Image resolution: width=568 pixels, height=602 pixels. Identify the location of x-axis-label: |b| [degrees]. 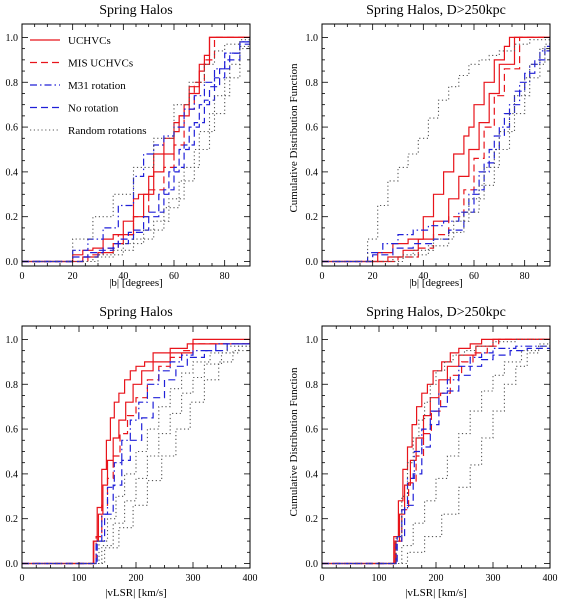
(436, 283).